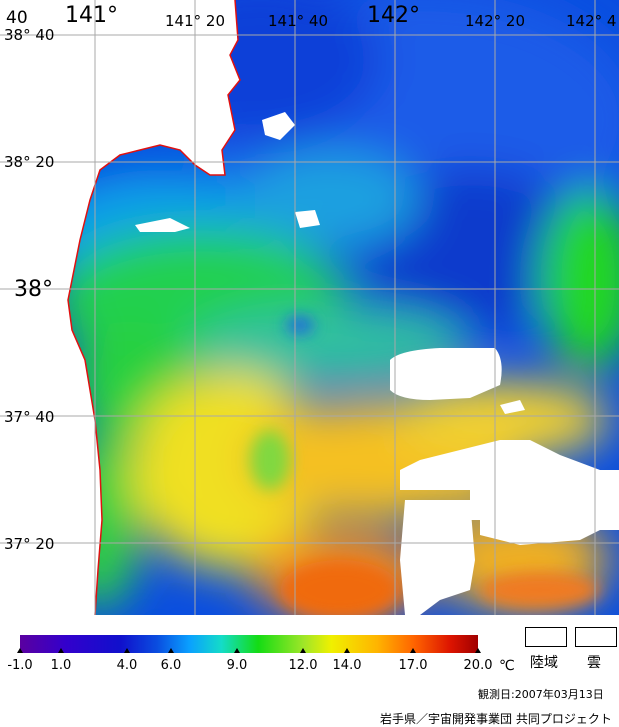 This screenshot has height=727, width=619. I want to click on tick-label: 9.0, so click(237, 665).